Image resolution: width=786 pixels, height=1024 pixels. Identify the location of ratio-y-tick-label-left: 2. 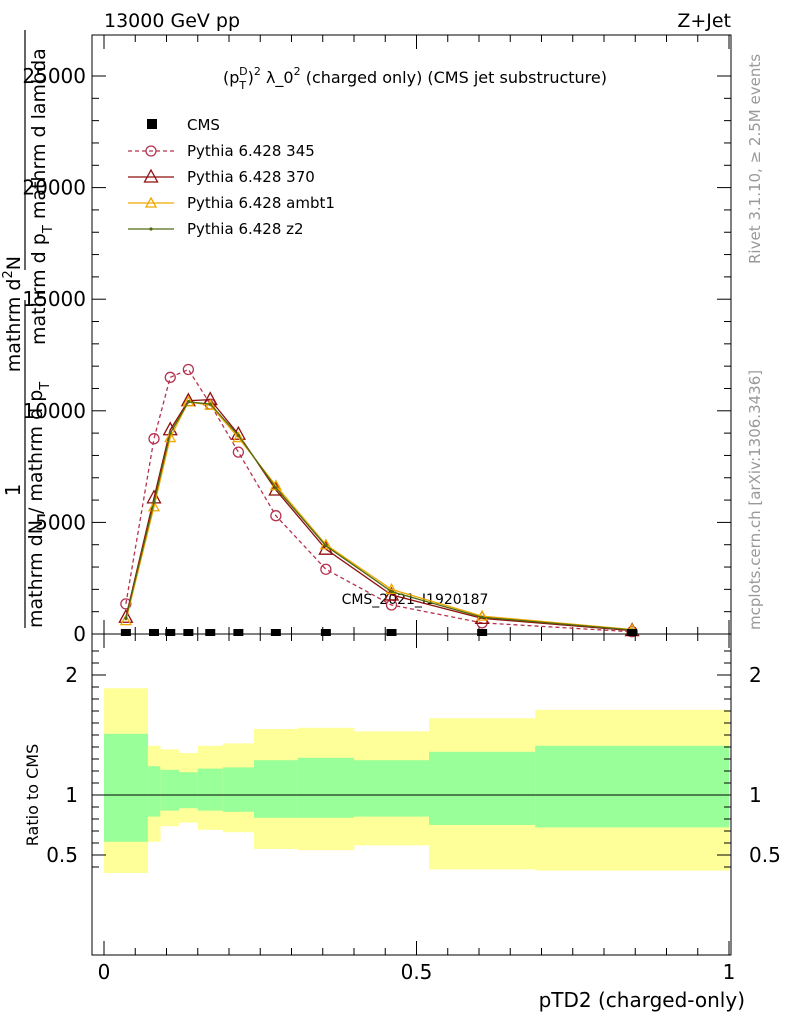
(71, 675).